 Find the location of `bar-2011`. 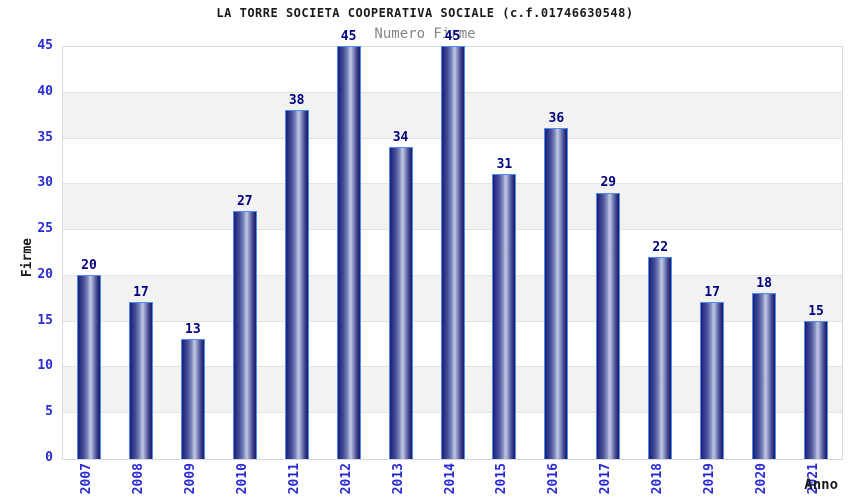

bar-2011 is located at coordinates (296, 284).